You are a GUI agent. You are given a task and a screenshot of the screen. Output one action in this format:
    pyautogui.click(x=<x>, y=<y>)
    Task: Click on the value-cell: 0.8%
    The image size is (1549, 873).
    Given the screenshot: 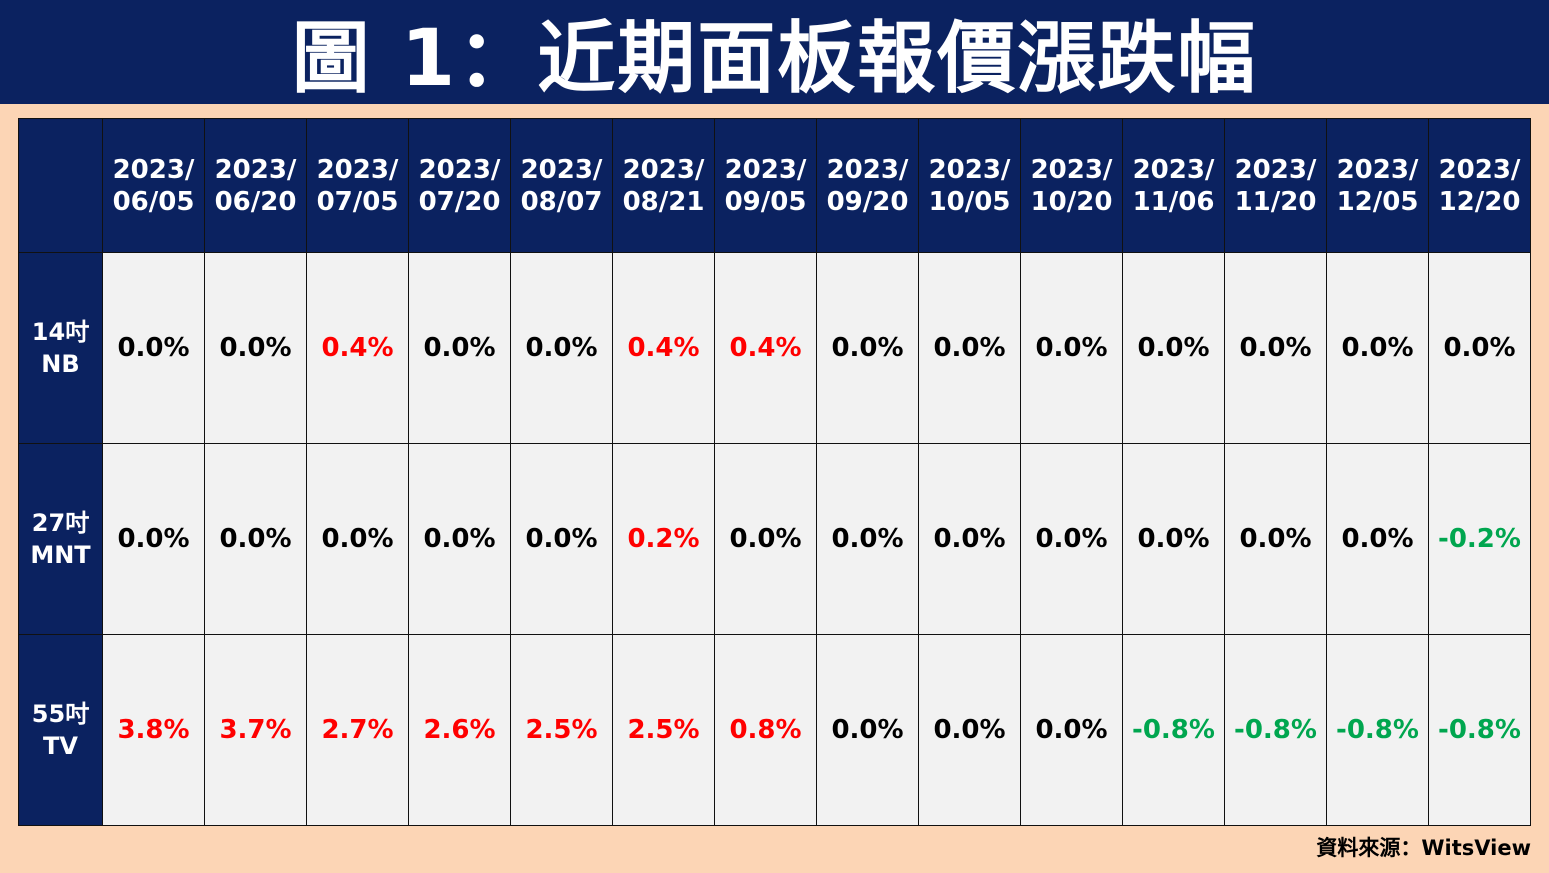 What is the action you would take?
    pyautogui.click(x=765, y=730)
    